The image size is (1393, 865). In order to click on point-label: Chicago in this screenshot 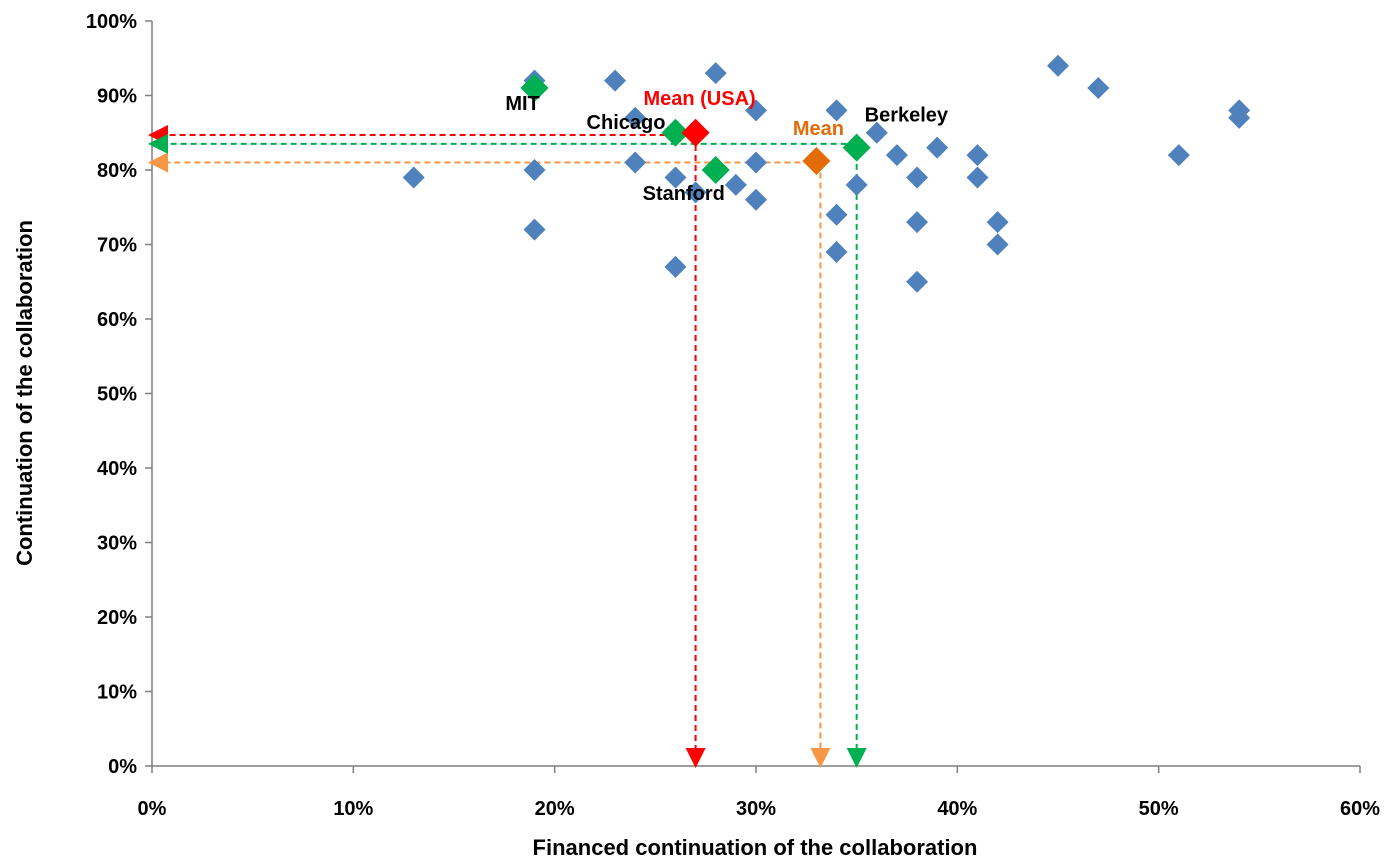, I will do `click(626, 123)`.